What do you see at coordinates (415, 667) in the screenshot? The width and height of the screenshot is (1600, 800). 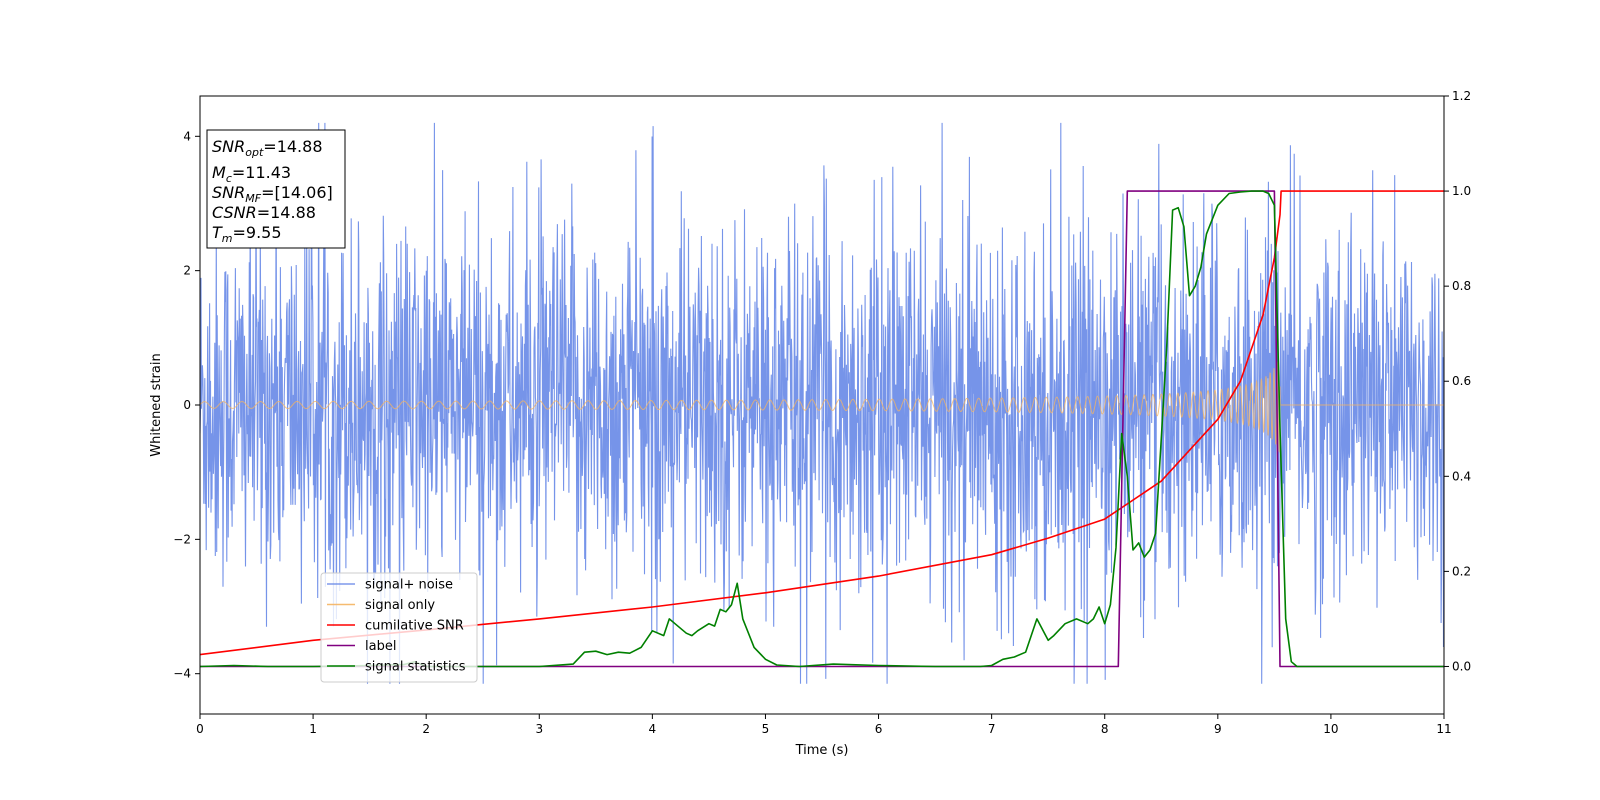 I see `legend-label: signal statistics` at bounding box center [415, 667].